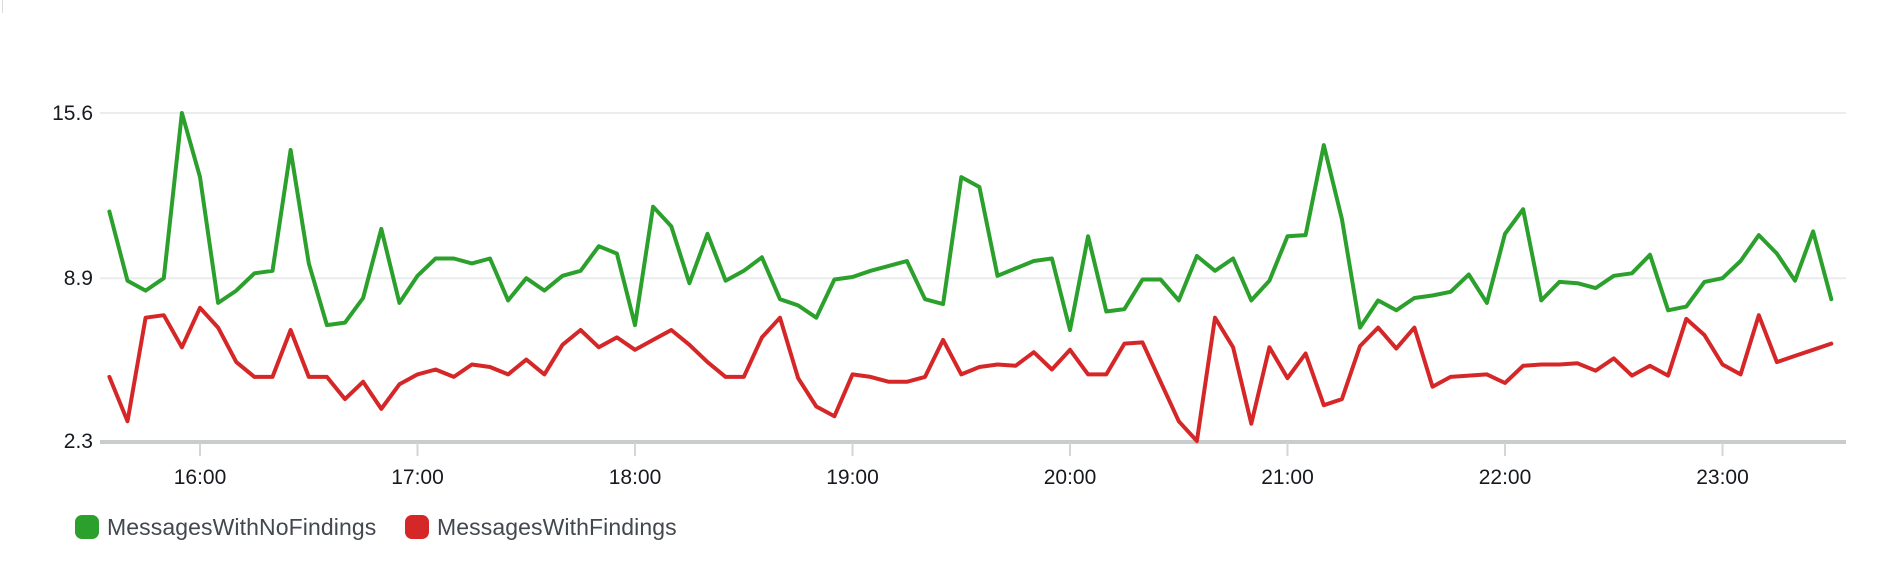  What do you see at coordinates (242, 526) in the screenshot?
I see `legend-label: MessagesWithNoFindings` at bounding box center [242, 526].